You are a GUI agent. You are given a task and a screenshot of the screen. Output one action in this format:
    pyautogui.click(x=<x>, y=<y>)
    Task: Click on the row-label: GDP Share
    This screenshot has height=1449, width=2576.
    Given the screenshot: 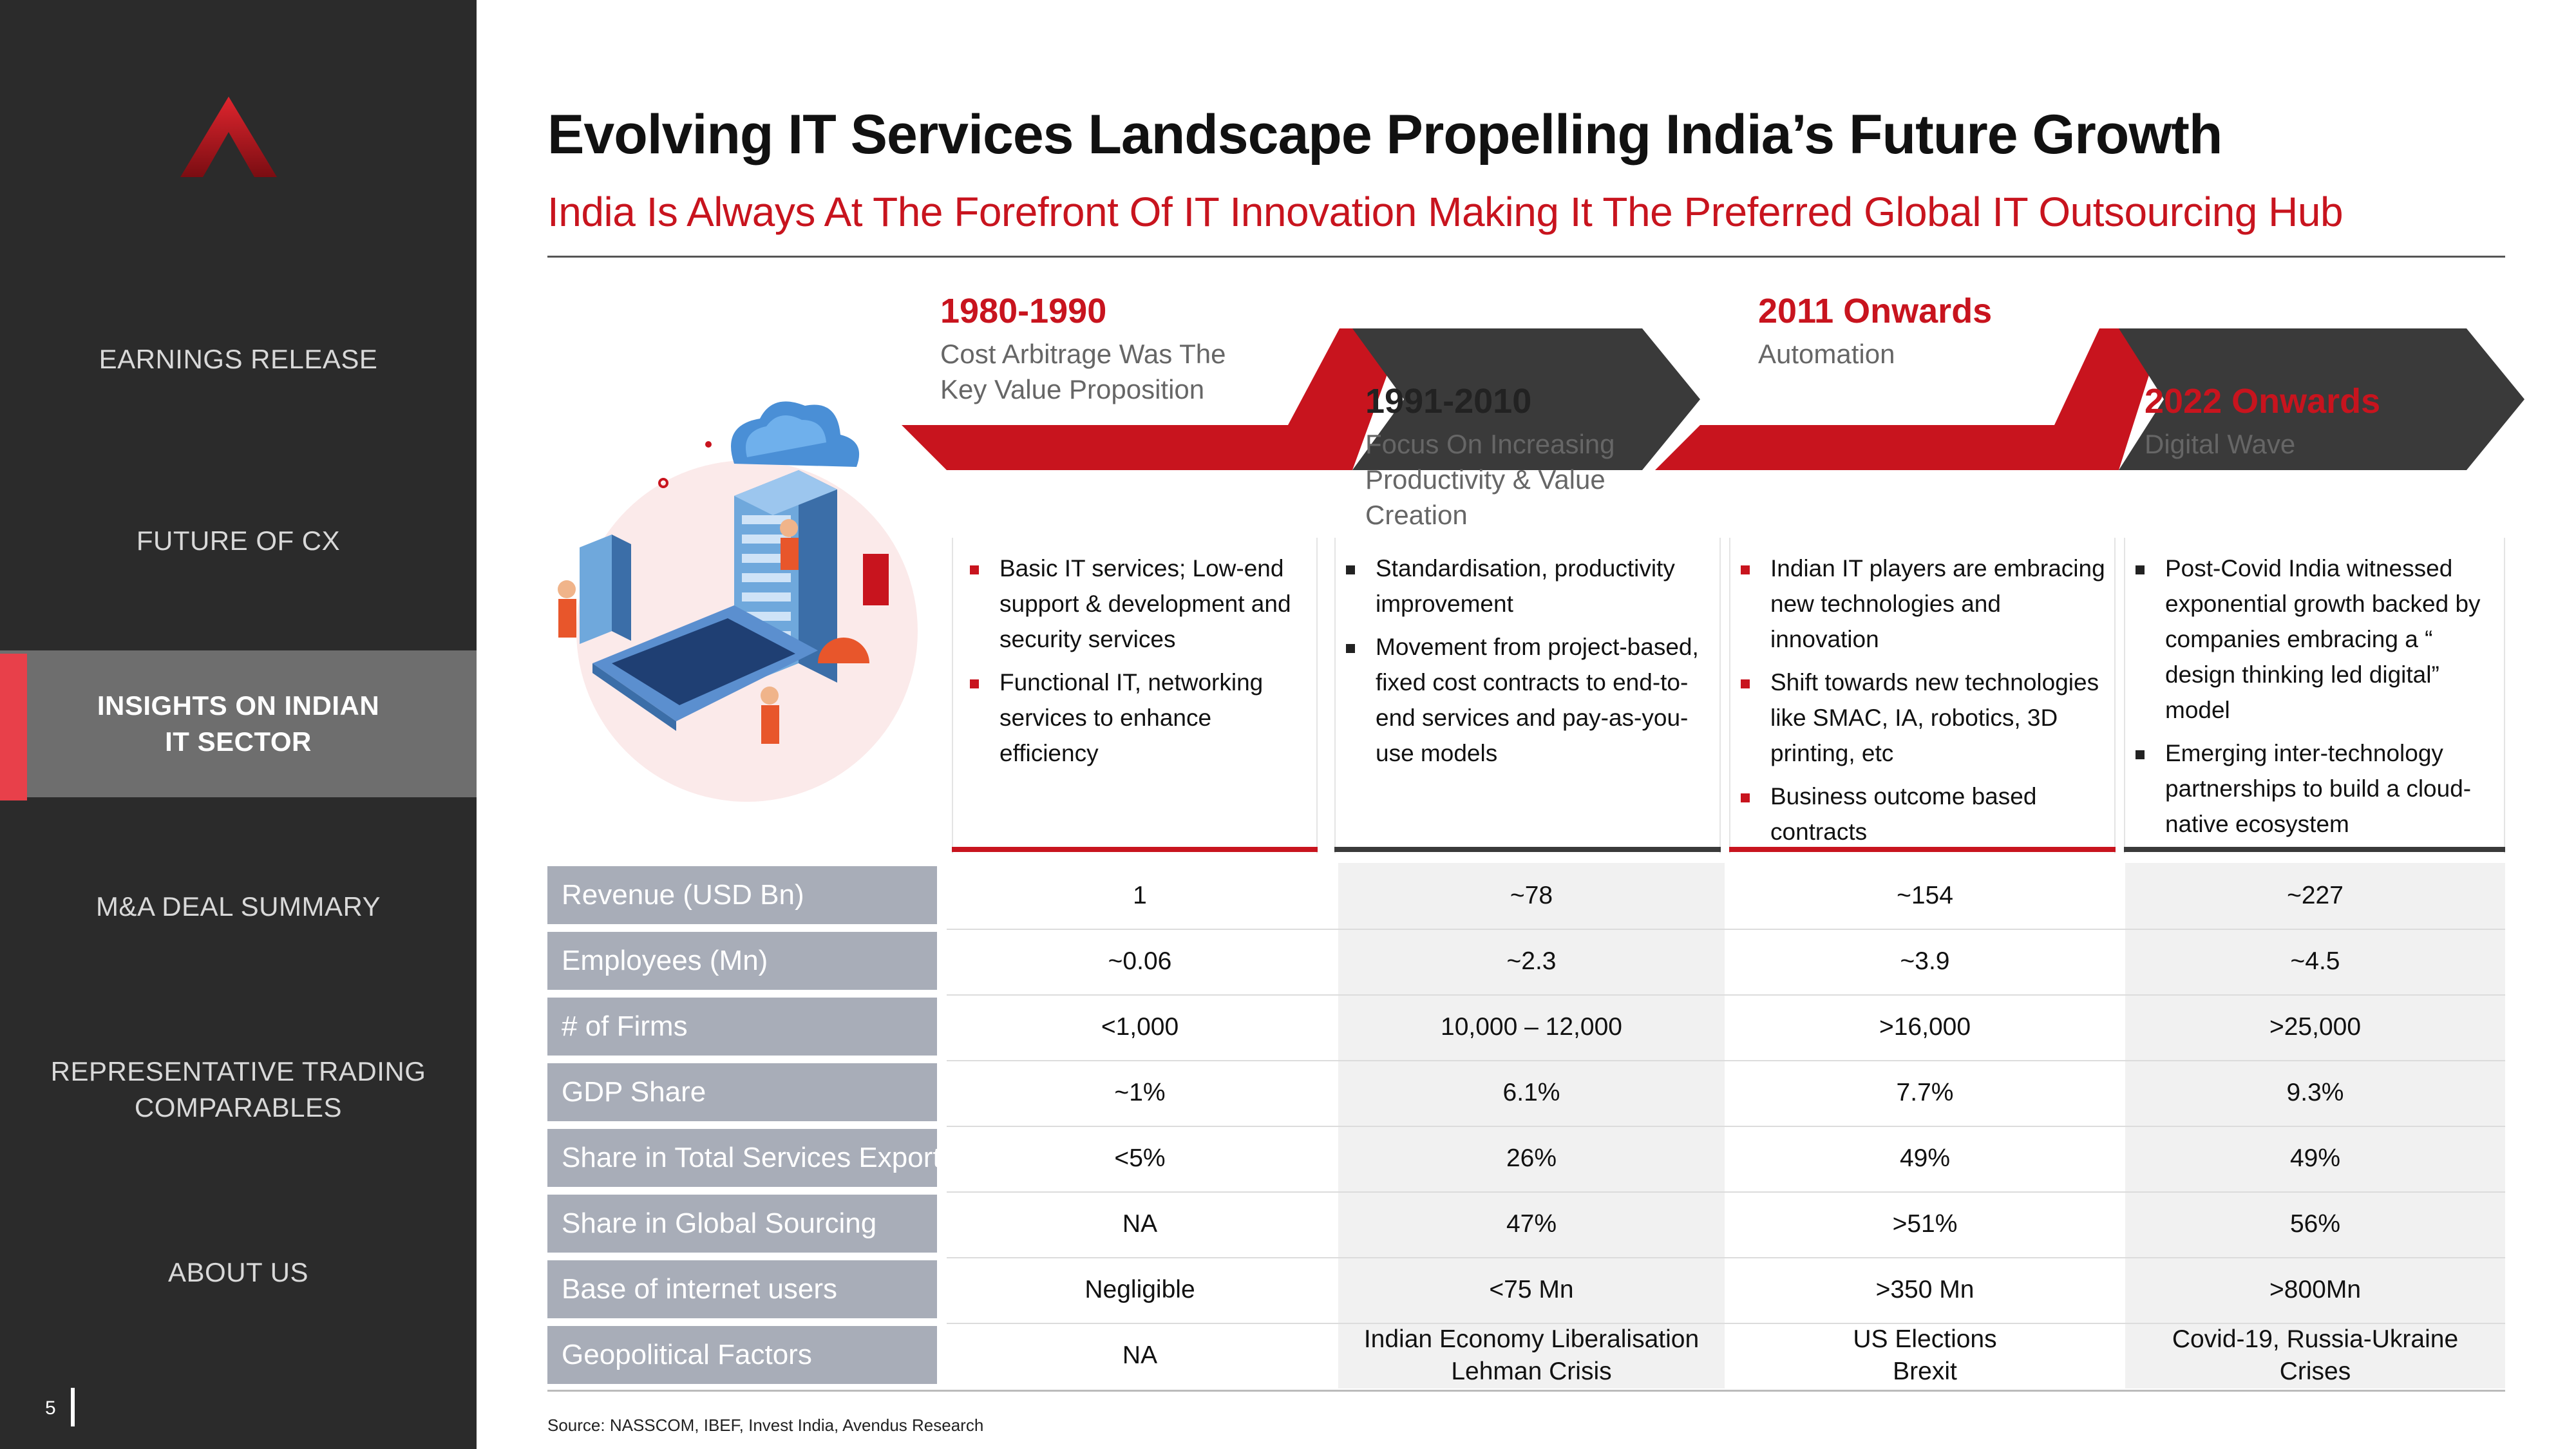 What is the action you would take?
    pyautogui.click(x=742, y=1092)
    